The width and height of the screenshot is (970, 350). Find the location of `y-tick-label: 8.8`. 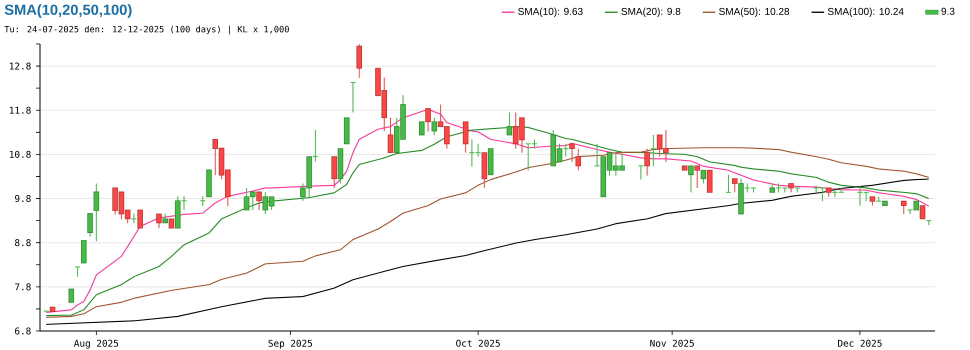

y-tick-label: 8.8 is located at coordinates (23, 242).